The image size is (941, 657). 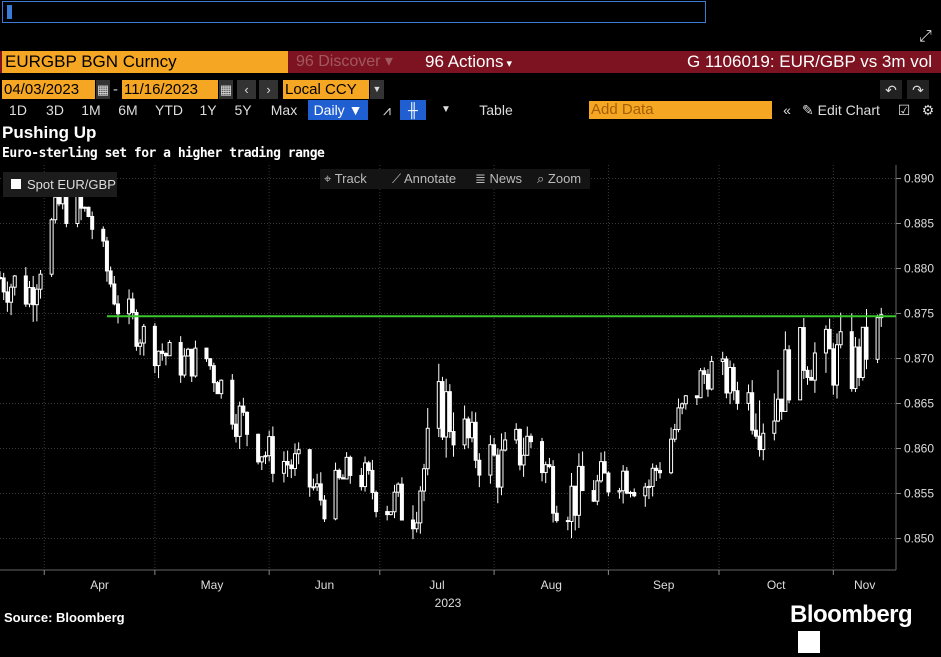 What do you see at coordinates (551, 585) in the screenshot?
I see `x-tick-label: Aug` at bounding box center [551, 585].